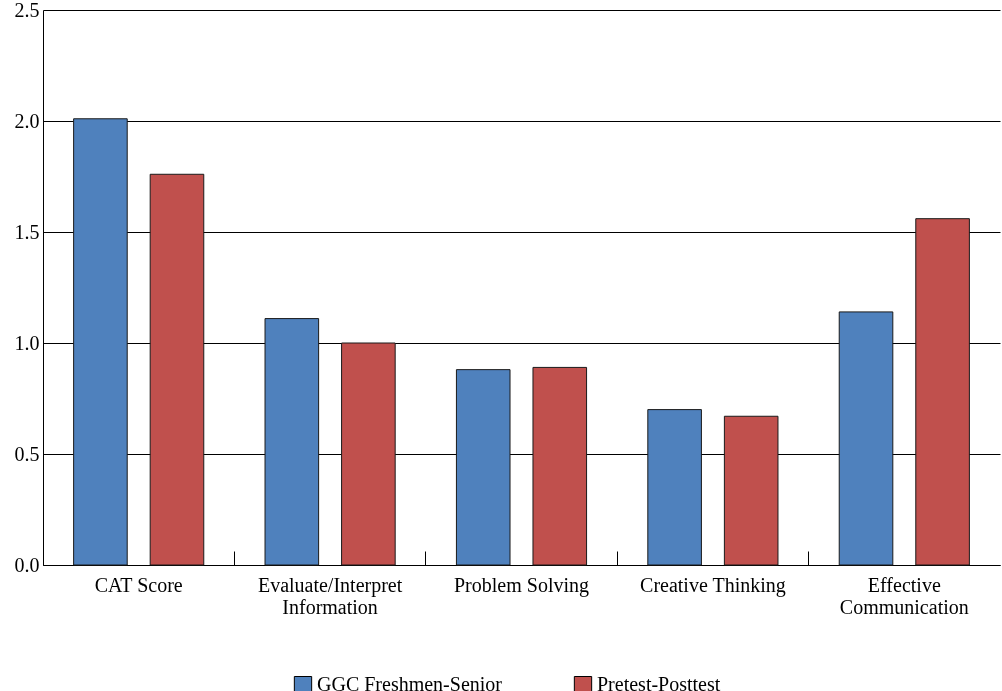 This screenshot has width=1002, height=691. I want to click on y-tick-label: 0.5, so click(27, 453).